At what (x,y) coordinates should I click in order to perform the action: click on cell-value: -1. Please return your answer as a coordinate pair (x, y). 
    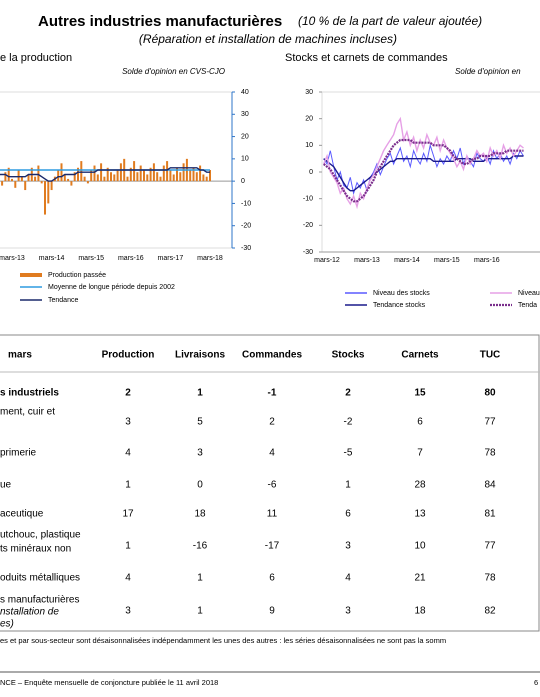
    Looking at the image, I should click on (272, 393).